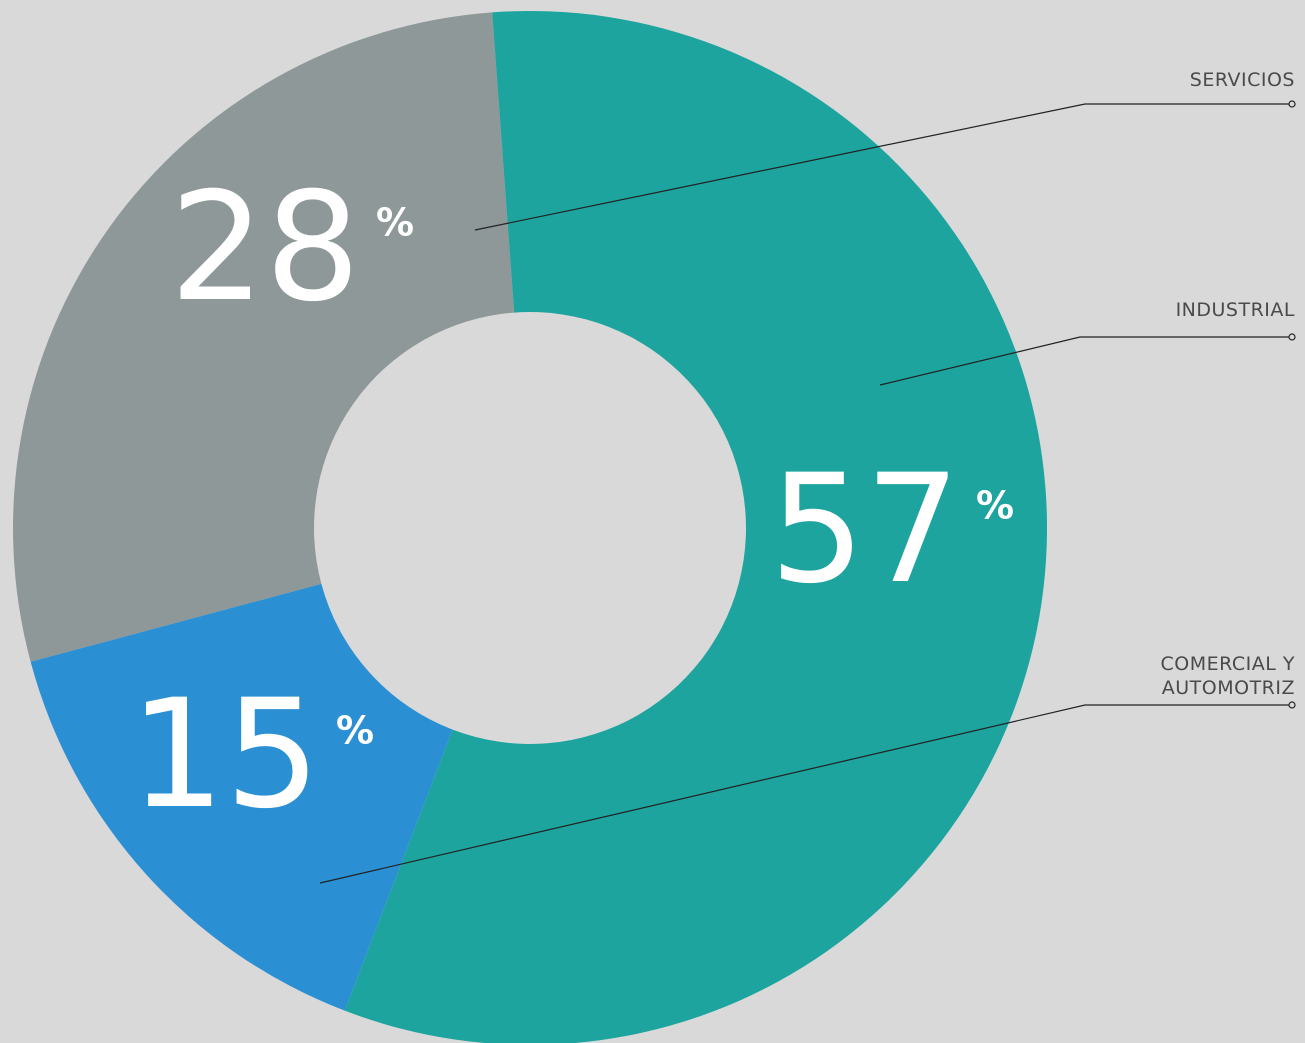 This screenshot has width=1305, height=1043. Describe the element at coordinates (265, 248) in the screenshot. I see `value-label: 28` at that location.